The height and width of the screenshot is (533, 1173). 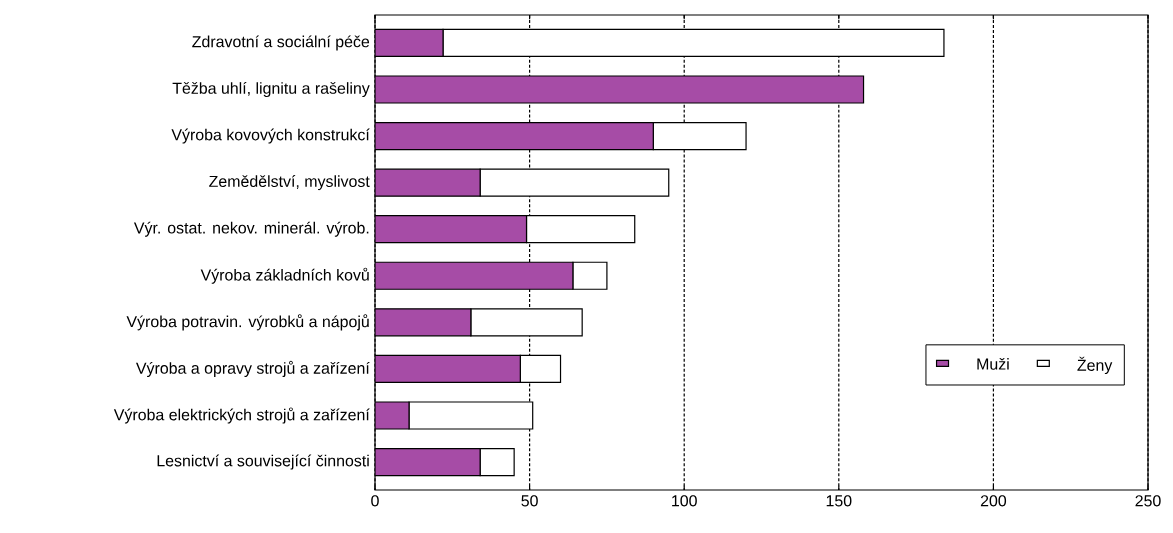 What do you see at coordinates (289, 183) in the screenshot?
I see `y-tick-label: Zemědělství, myslivost` at bounding box center [289, 183].